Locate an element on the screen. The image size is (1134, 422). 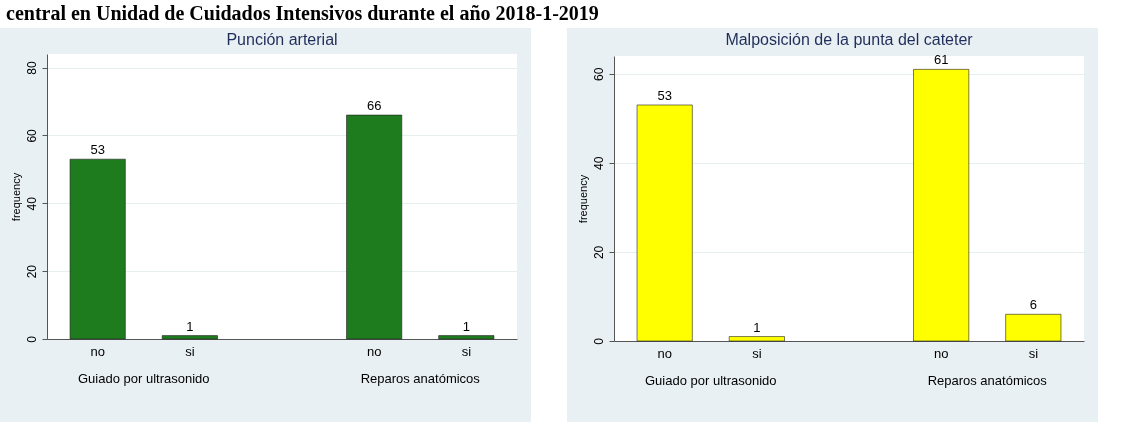
y-tick-label: 80 is located at coordinates (31, 68).